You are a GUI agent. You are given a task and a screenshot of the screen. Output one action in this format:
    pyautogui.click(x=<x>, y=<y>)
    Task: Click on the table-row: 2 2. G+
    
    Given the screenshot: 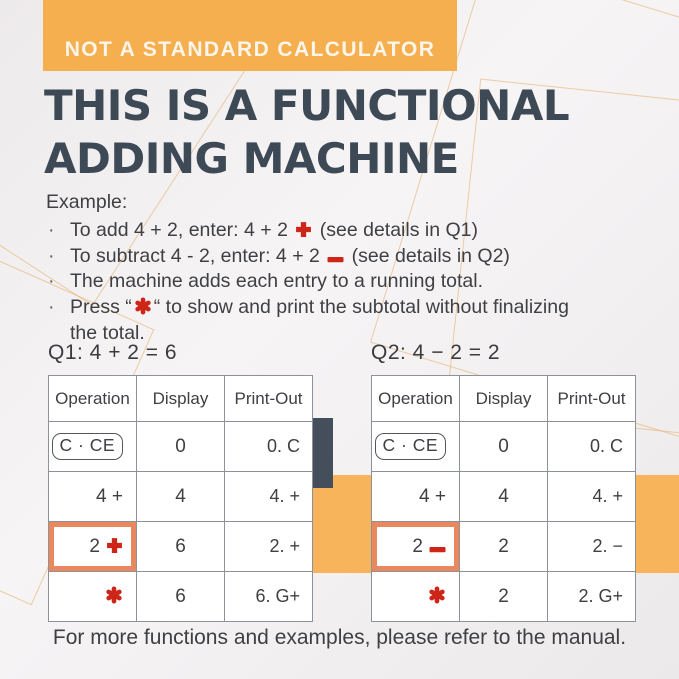 What is the action you would take?
    pyautogui.click(x=503, y=596)
    